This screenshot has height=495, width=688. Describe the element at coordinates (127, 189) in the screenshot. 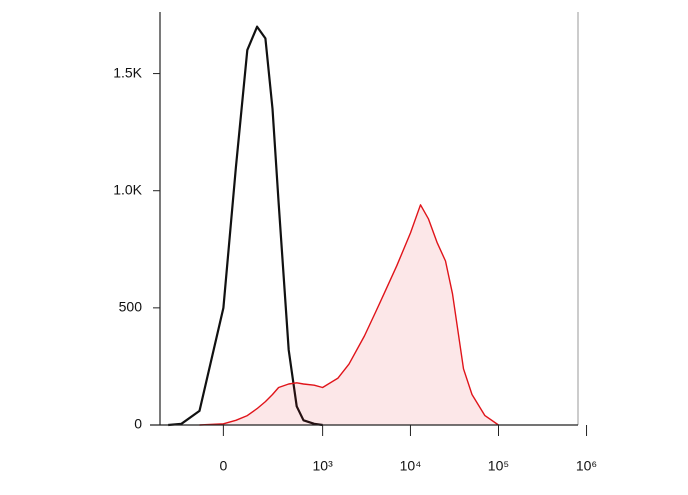

I see `y-tick-label: 1.0K` at that location.